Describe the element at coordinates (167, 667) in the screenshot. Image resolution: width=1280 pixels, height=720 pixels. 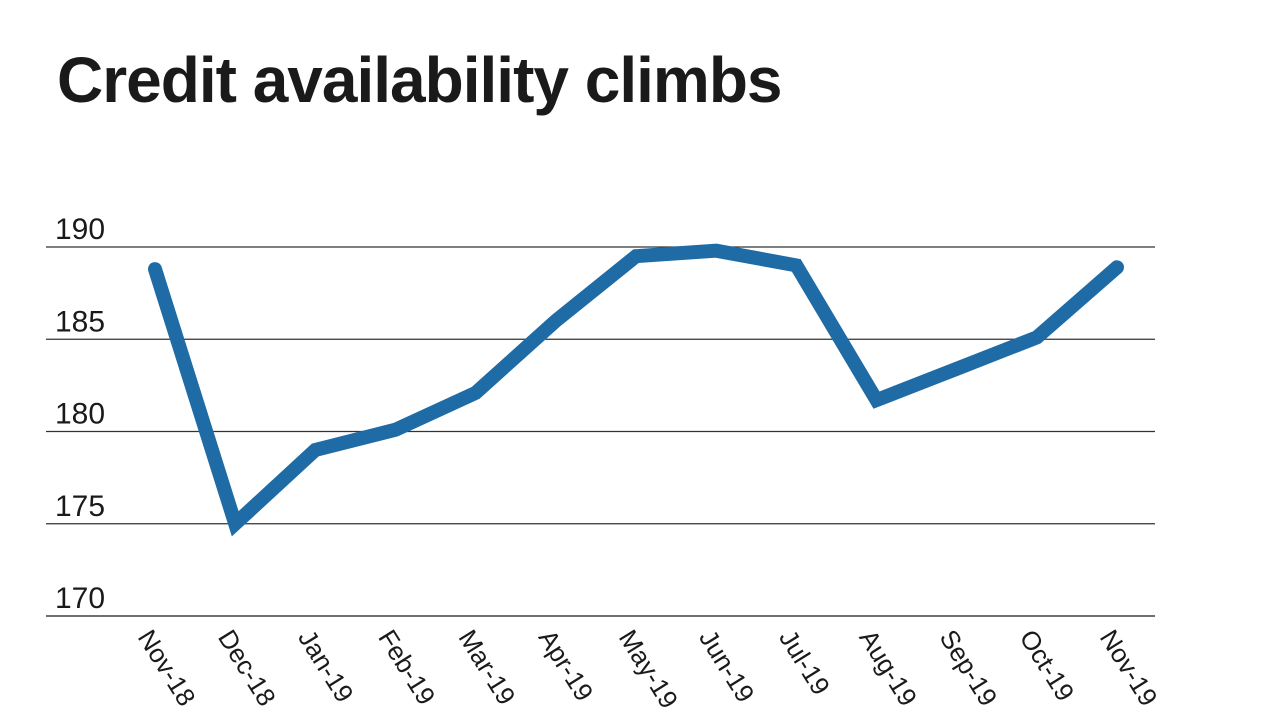
I see `x-tick-label: Nov-18` at that location.